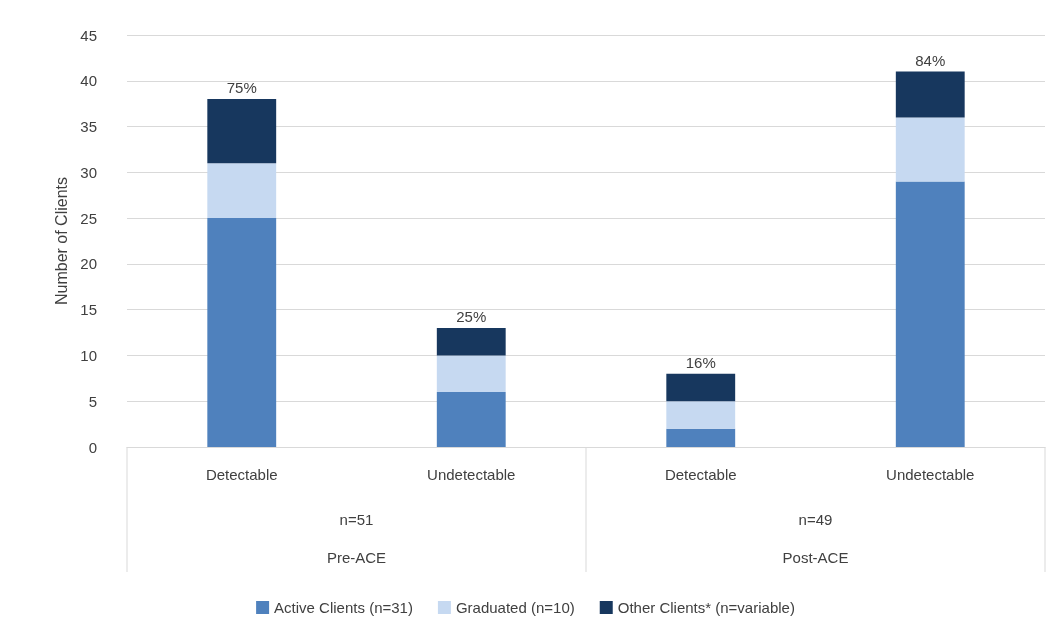 The height and width of the screenshot is (634, 1051). What do you see at coordinates (88, 81) in the screenshot?
I see `y-tick-label: 40` at bounding box center [88, 81].